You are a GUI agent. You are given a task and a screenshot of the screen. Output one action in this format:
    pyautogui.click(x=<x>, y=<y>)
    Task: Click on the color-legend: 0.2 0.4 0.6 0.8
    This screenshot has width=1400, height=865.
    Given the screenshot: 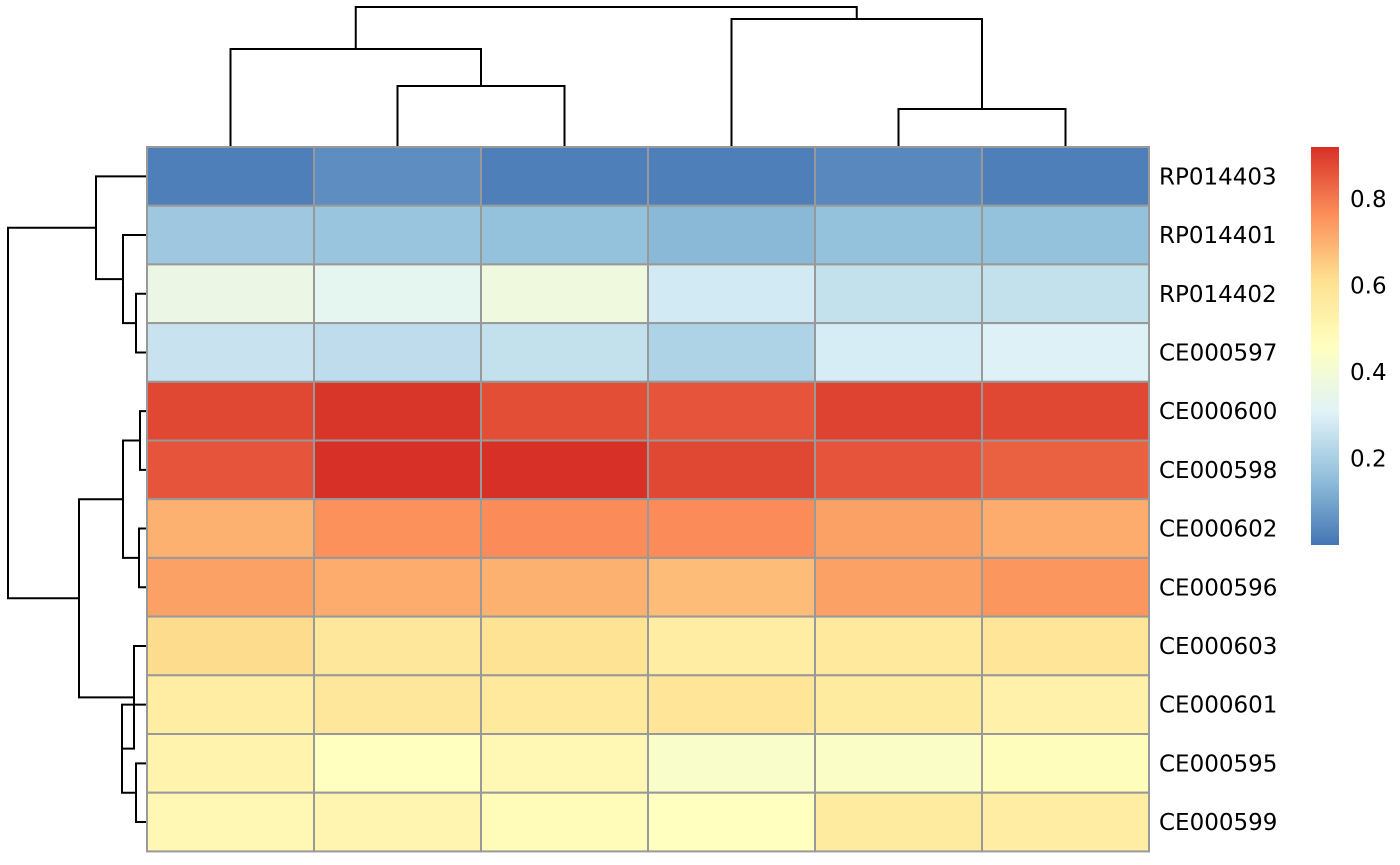 What is the action you would take?
    pyautogui.click(x=1349, y=346)
    